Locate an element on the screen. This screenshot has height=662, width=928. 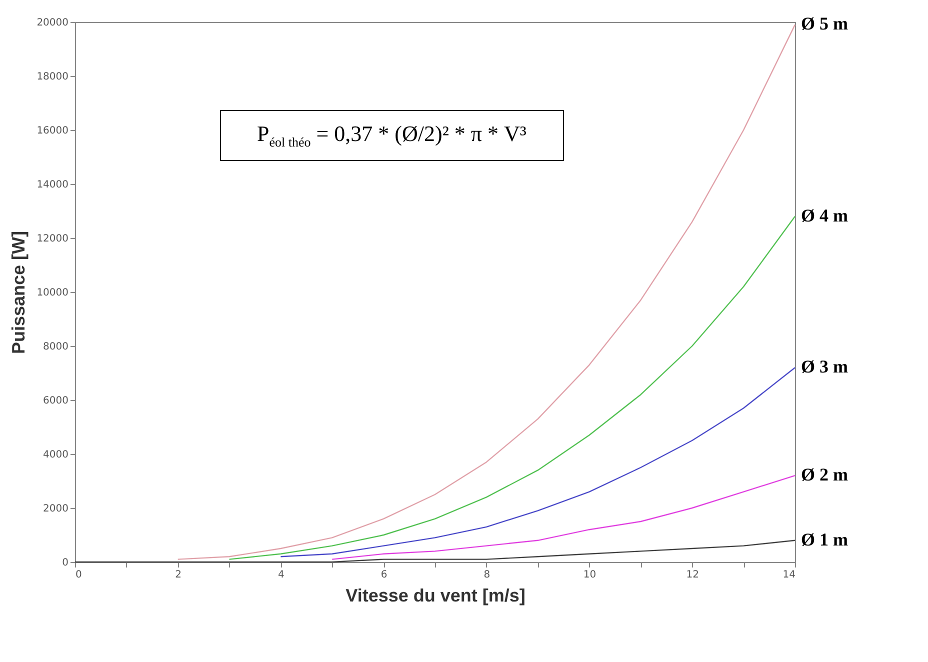
x-tick-label: 2 is located at coordinates (178, 575).